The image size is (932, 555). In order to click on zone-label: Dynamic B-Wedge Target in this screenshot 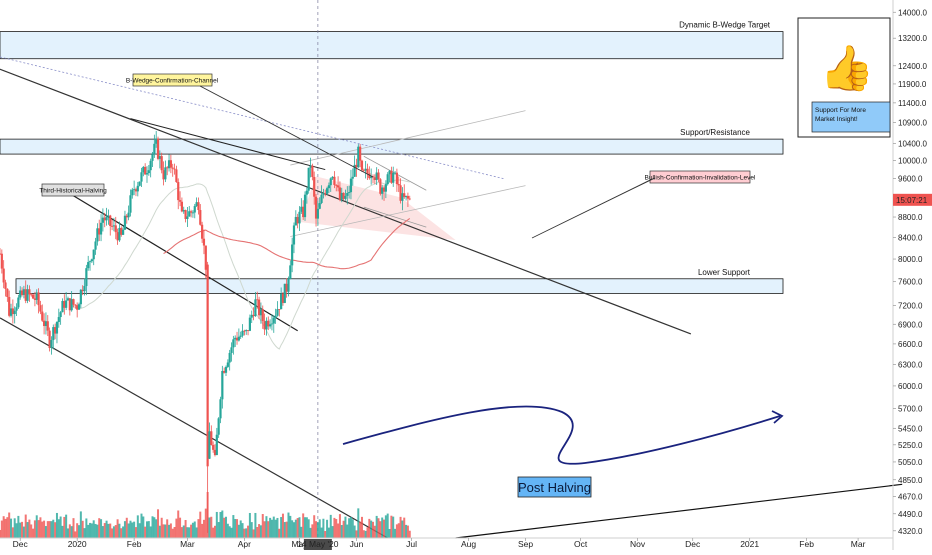, I will do `click(725, 25)`.